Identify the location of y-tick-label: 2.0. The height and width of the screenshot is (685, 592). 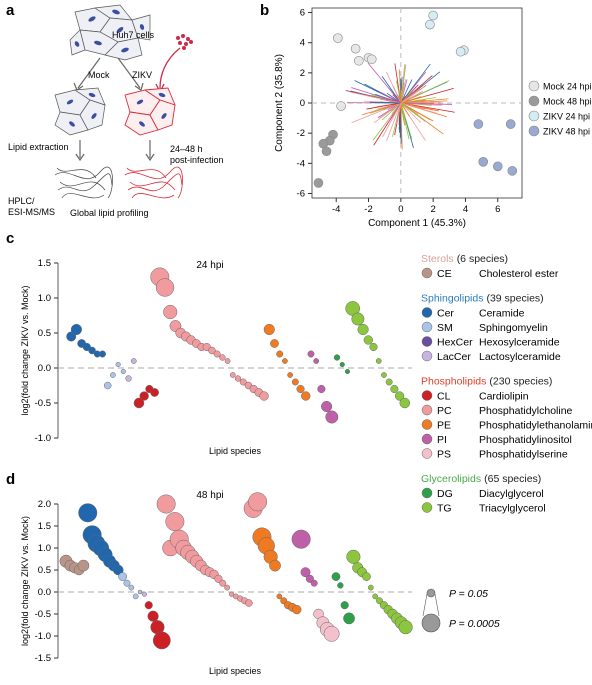
(44, 504).